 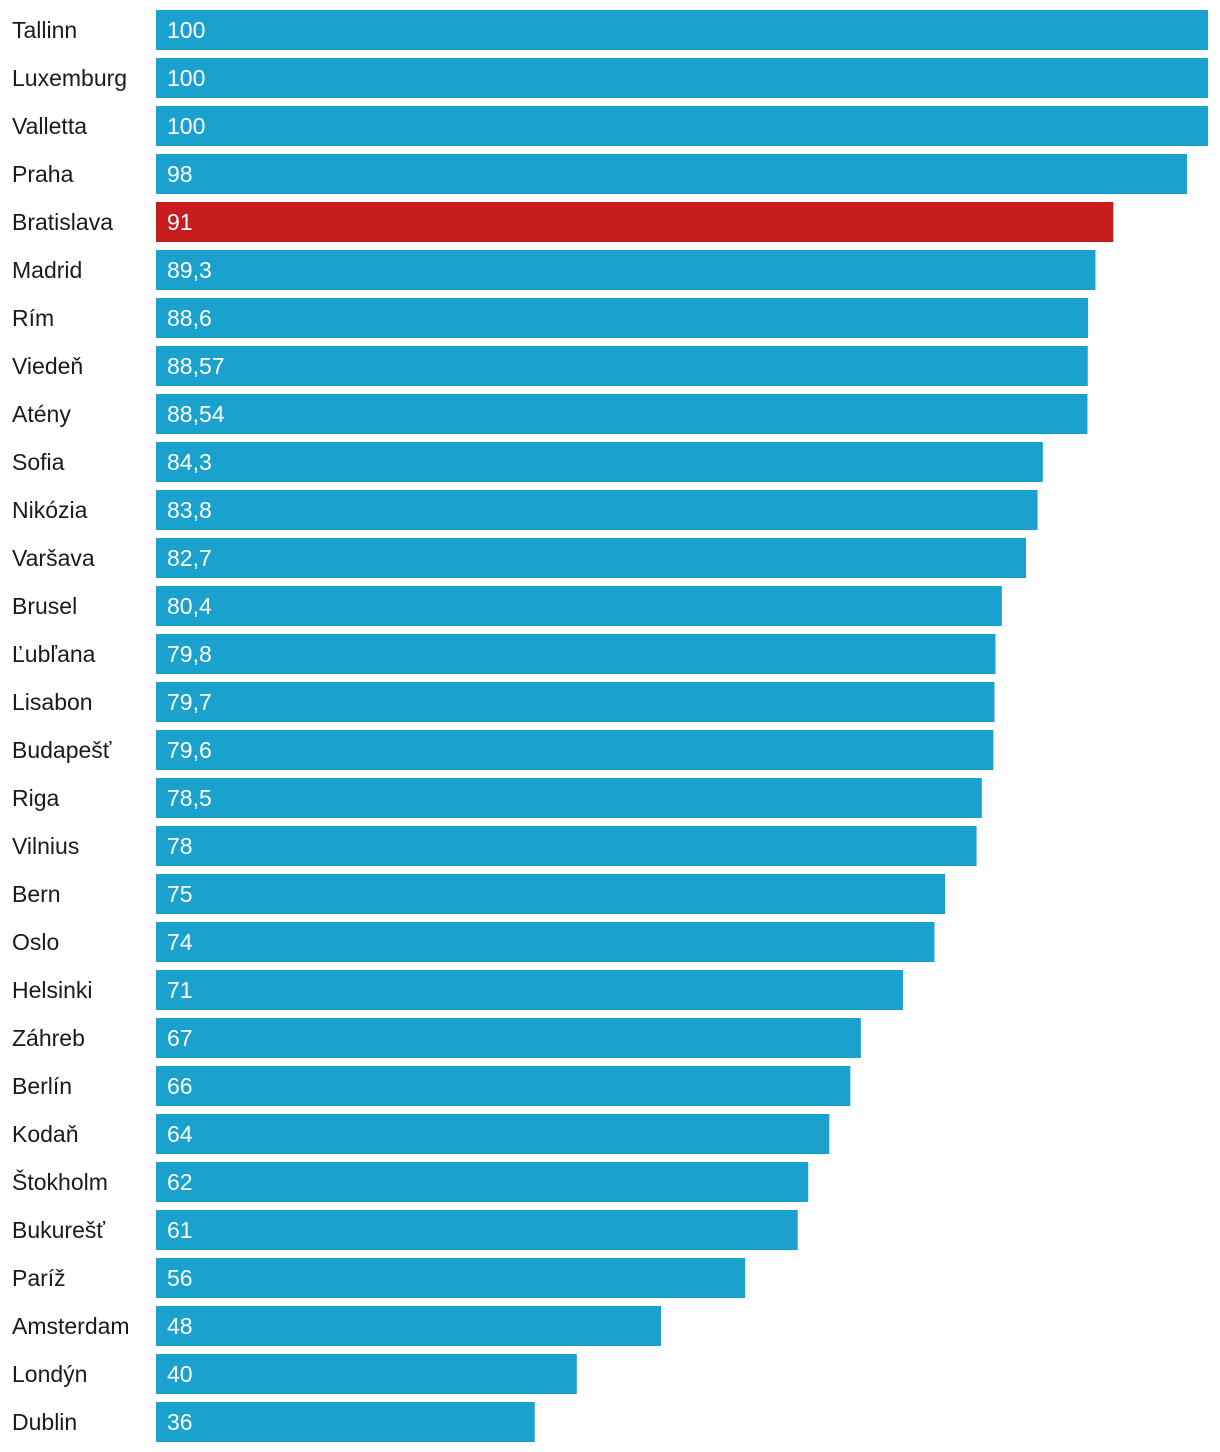 I want to click on bar-vilnius, so click(x=566, y=846).